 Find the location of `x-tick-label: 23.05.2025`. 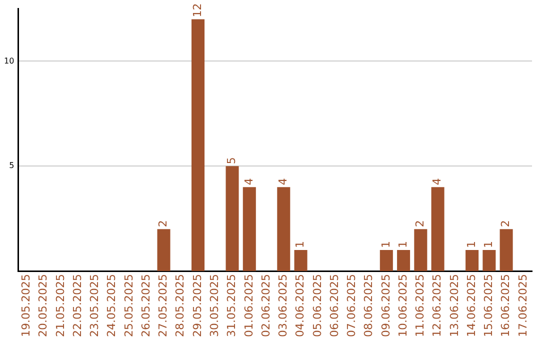

x-tick-label: 23.05.2025 is located at coordinates (95, 306).